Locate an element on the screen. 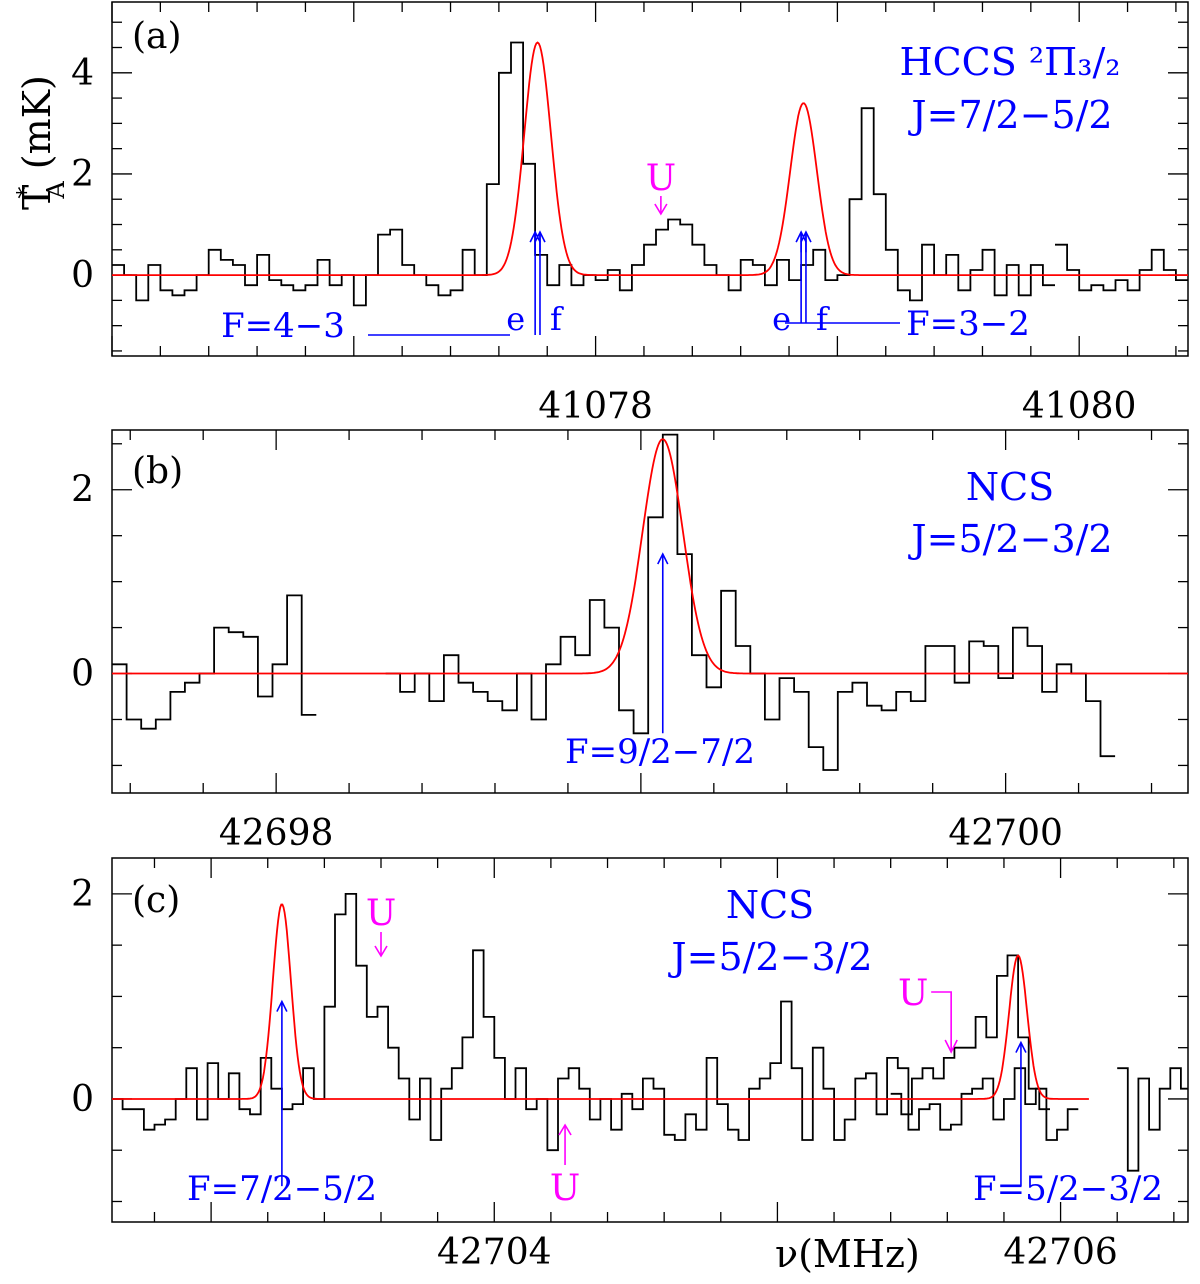 The image size is (1200, 1284). transition-label: F=4−3 is located at coordinates (283, 326).